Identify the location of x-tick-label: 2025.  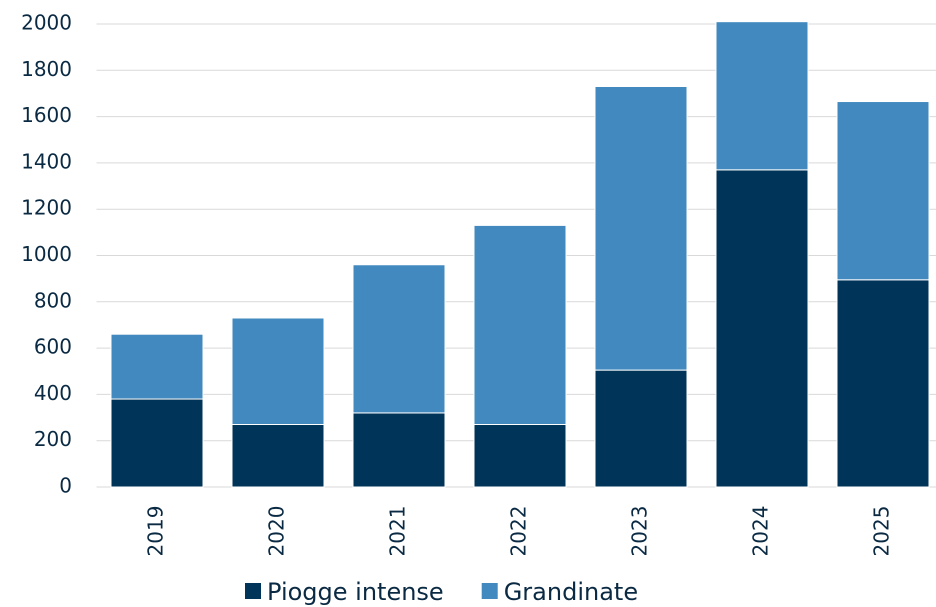
(882, 531).